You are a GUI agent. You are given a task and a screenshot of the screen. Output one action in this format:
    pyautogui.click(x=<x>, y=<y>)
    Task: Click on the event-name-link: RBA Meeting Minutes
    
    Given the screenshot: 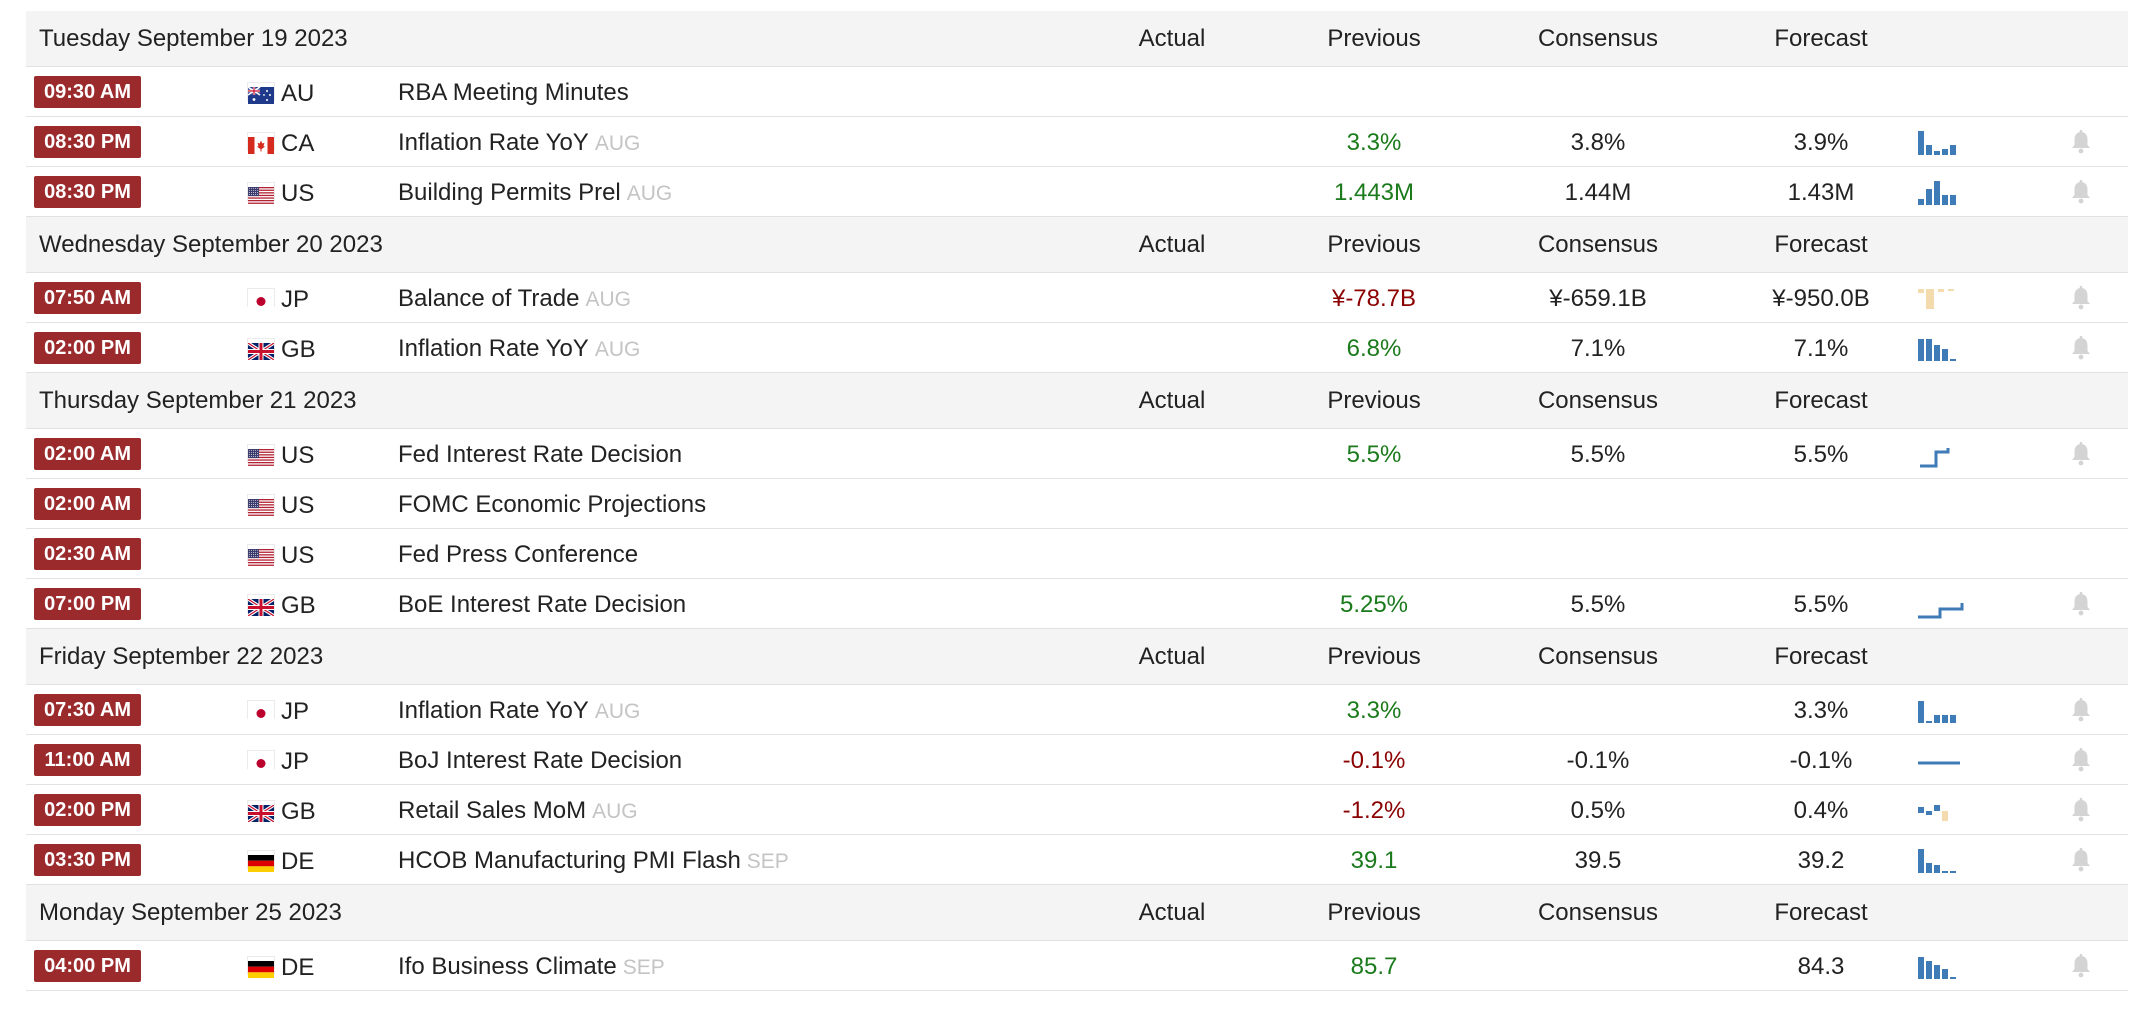 What is the action you would take?
    pyautogui.click(x=513, y=93)
    